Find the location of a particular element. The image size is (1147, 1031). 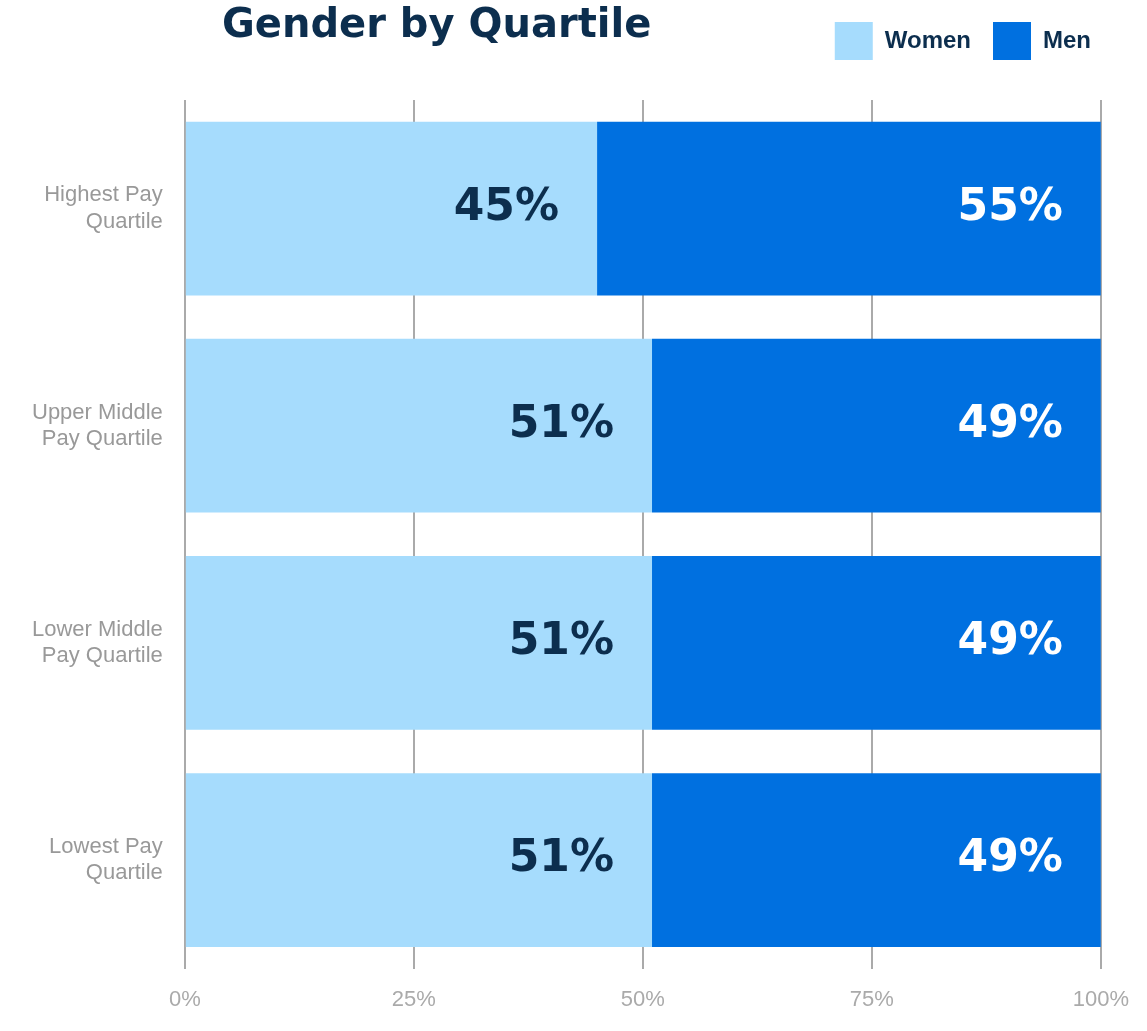

x-tick-label: 100% is located at coordinates (1101, 998).